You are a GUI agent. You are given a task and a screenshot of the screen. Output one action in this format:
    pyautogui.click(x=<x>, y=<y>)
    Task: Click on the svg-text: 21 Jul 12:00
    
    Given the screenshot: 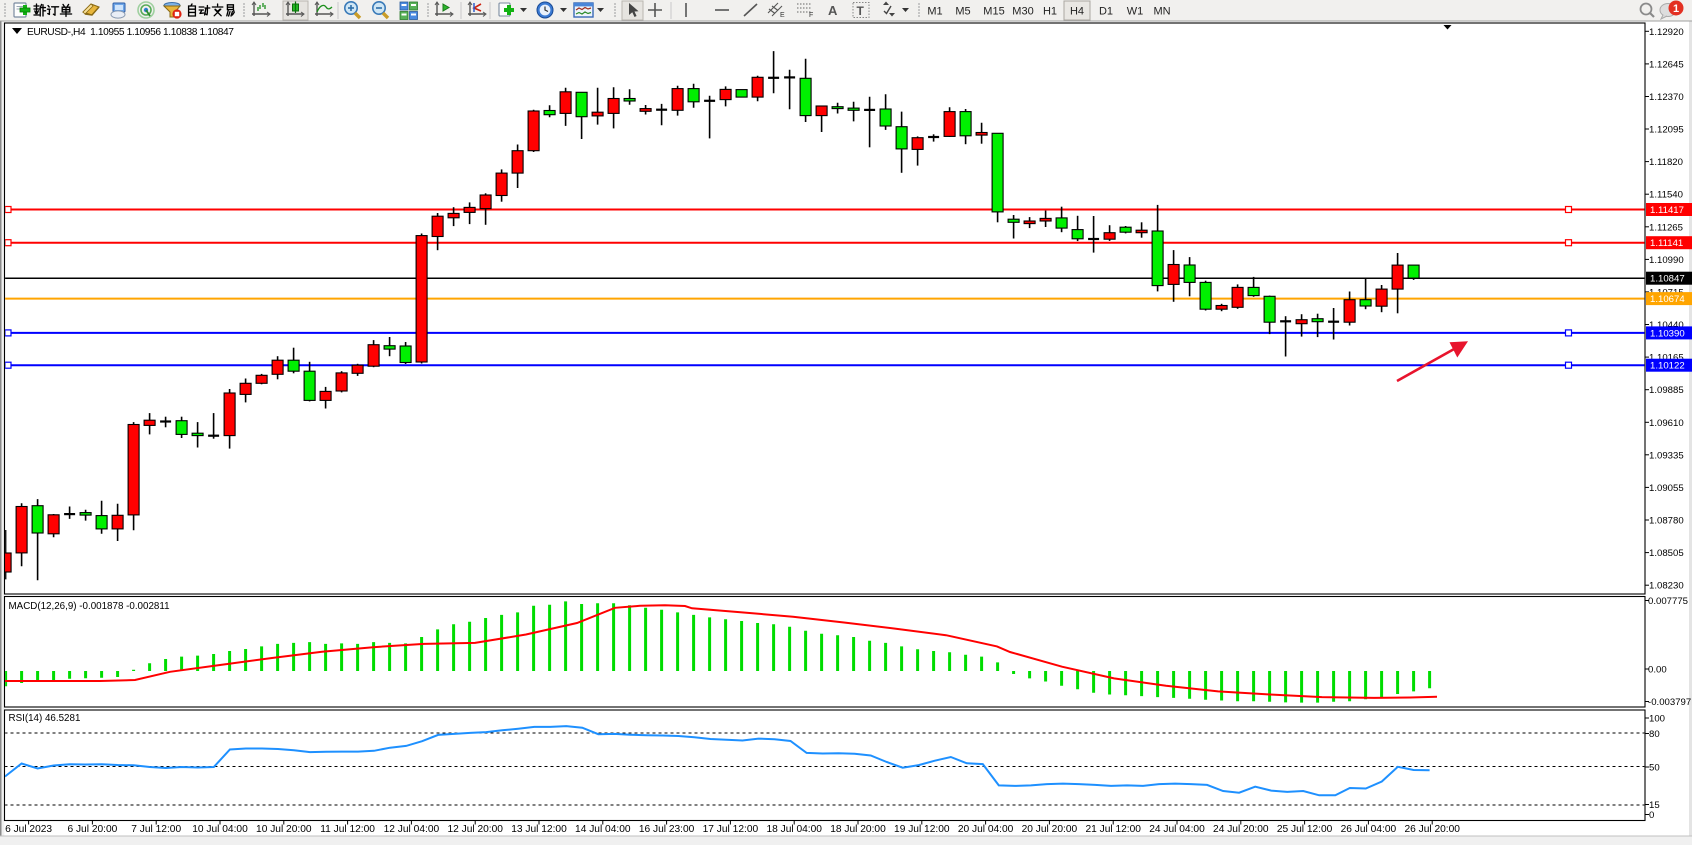 What is the action you would take?
    pyautogui.click(x=1113, y=829)
    